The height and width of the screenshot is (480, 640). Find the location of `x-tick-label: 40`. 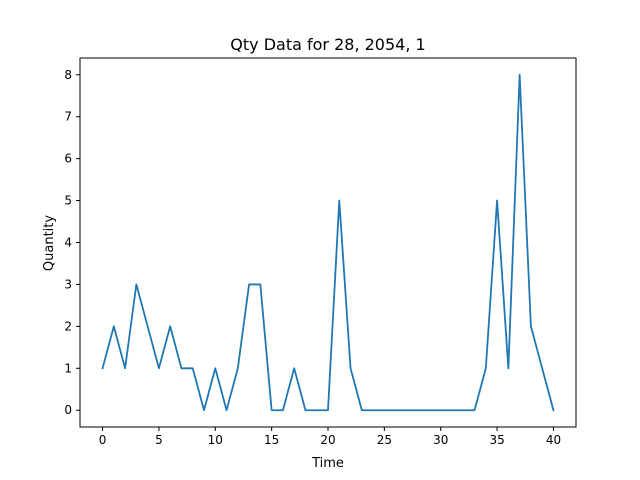

x-tick-label: 40 is located at coordinates (553, 440).